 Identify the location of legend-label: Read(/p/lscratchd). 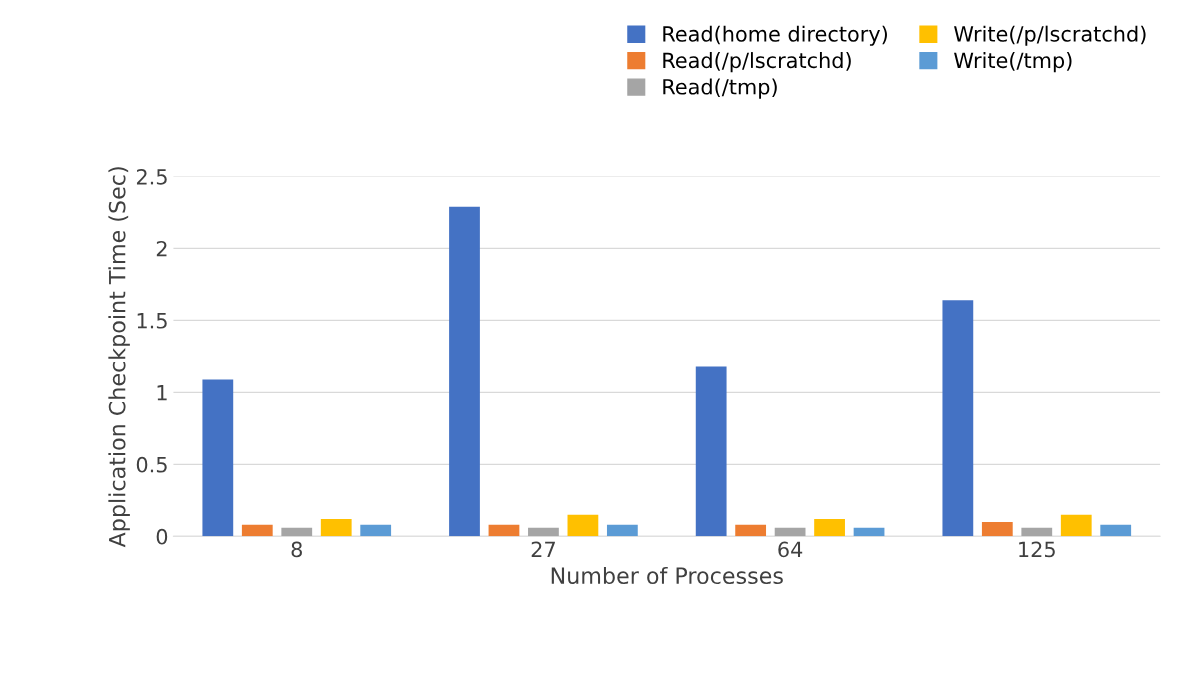
(757, 62).